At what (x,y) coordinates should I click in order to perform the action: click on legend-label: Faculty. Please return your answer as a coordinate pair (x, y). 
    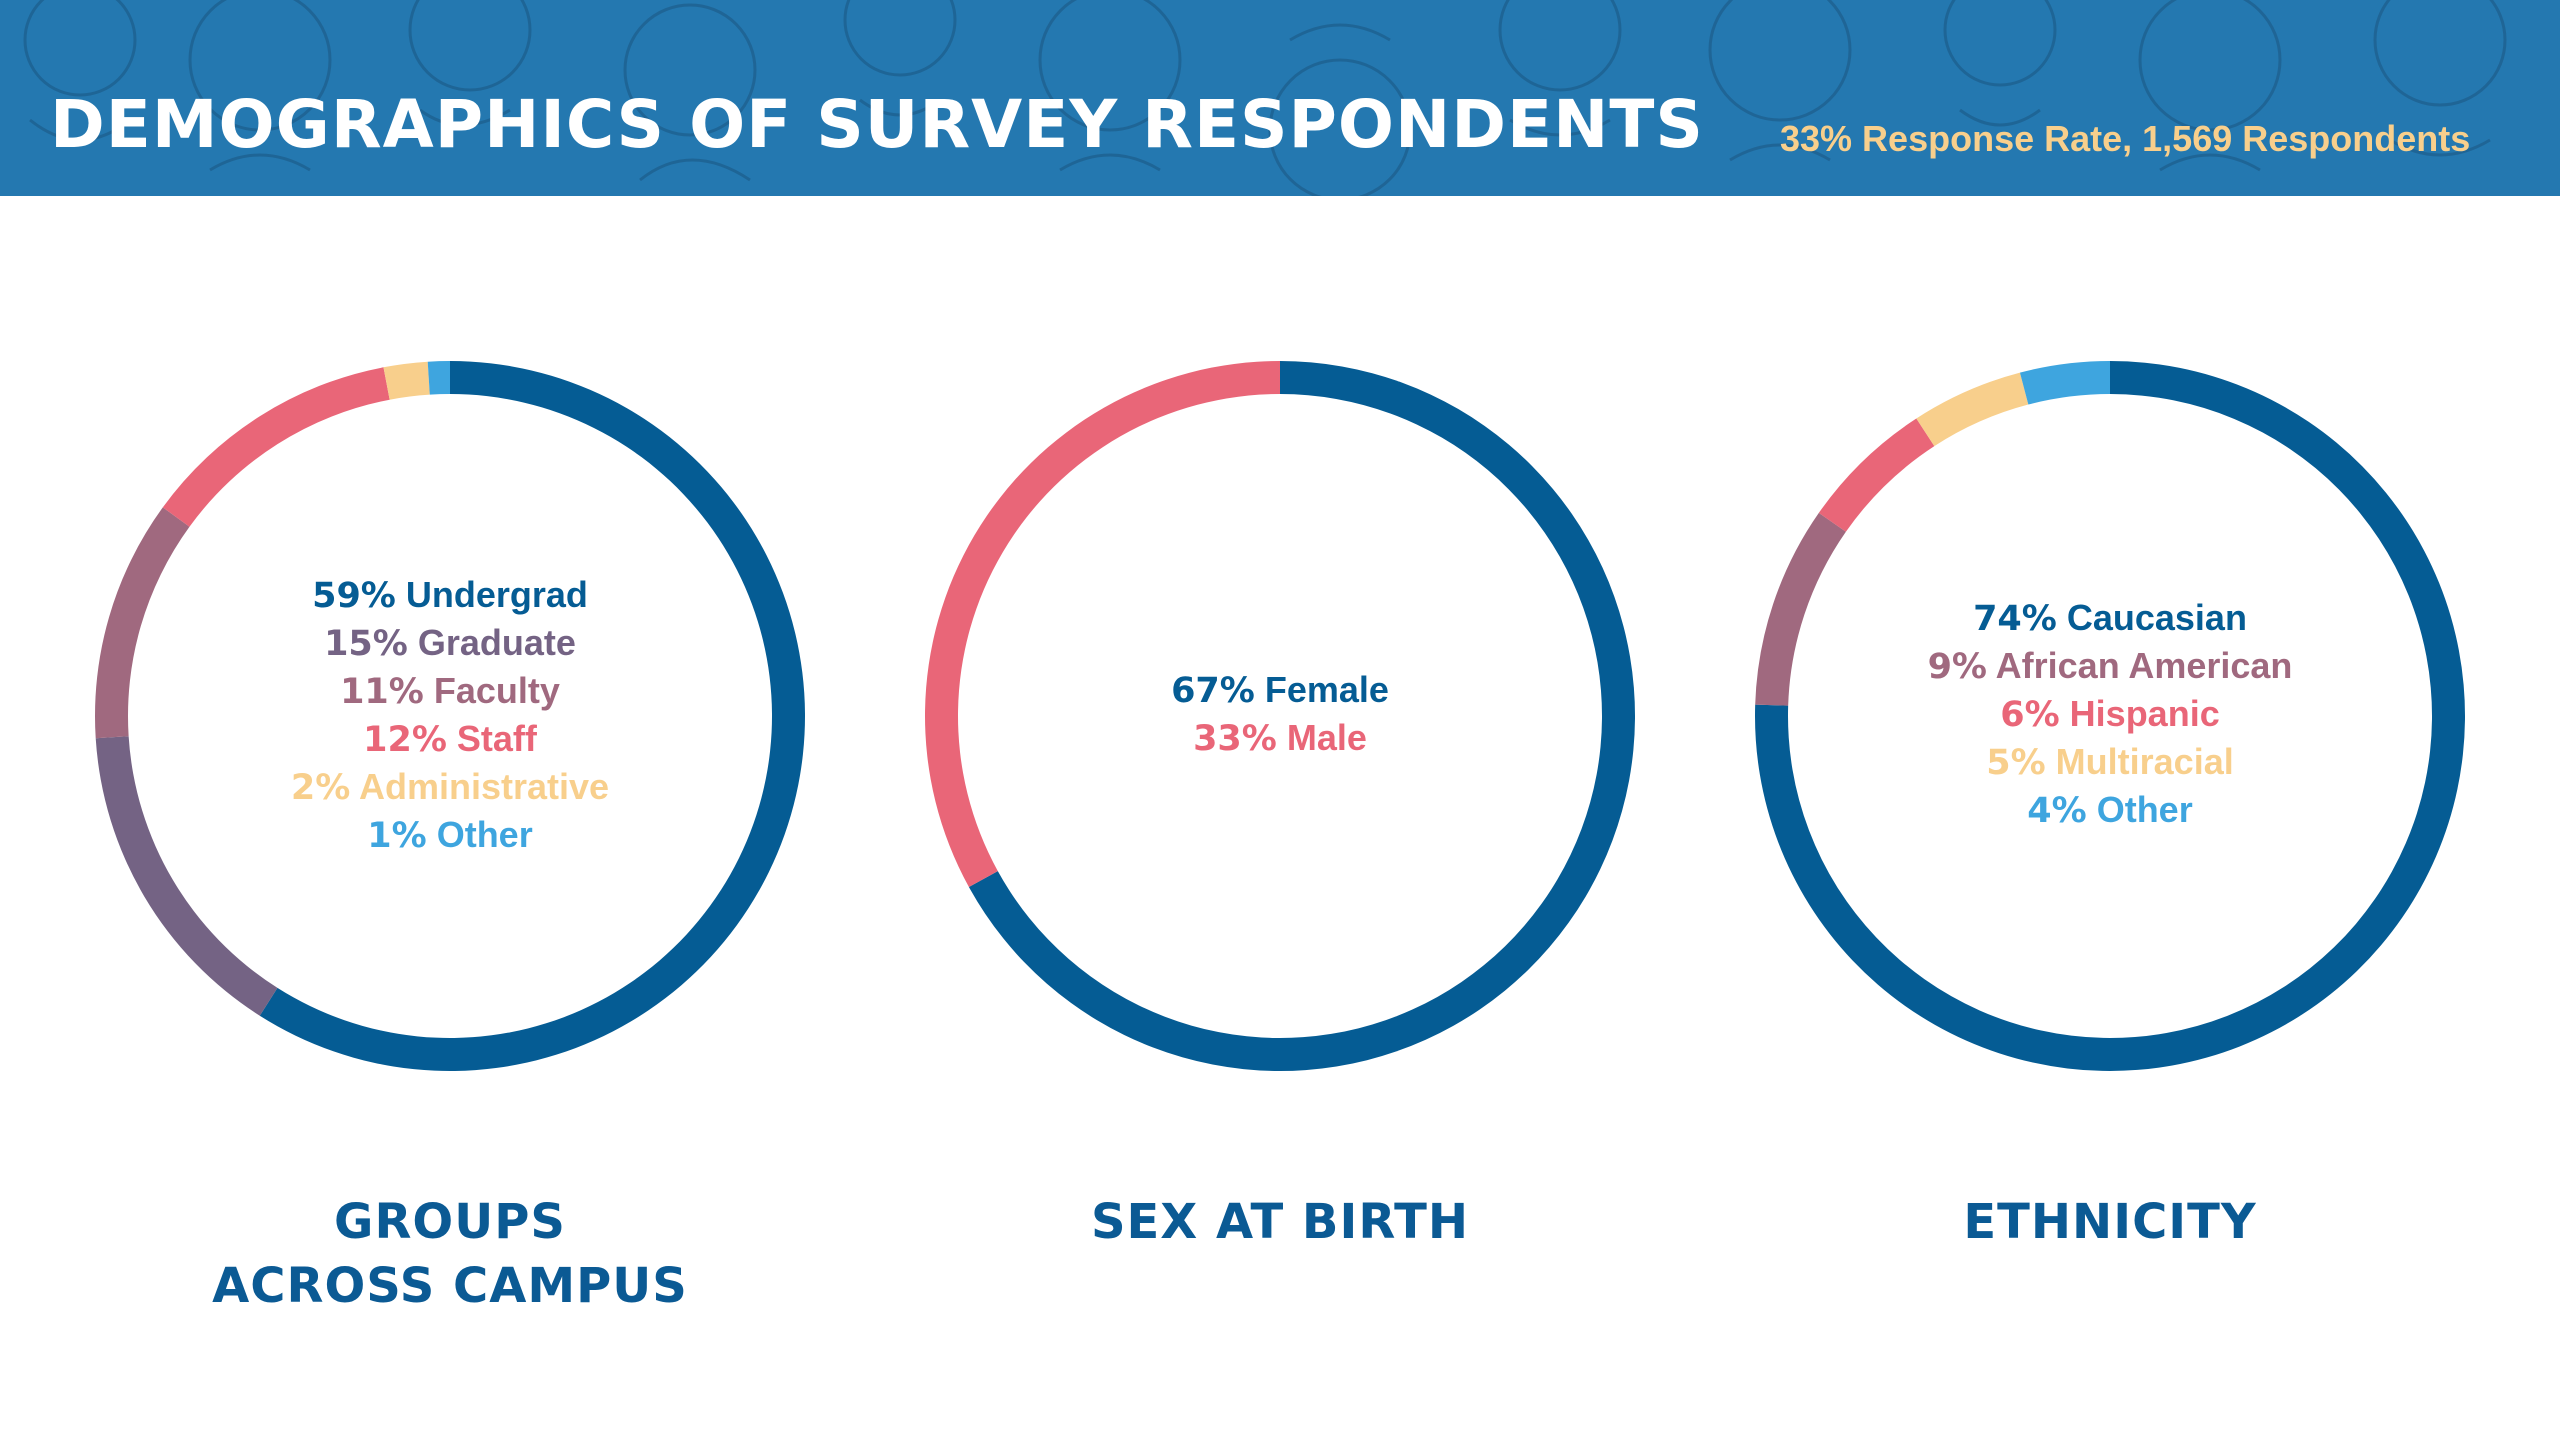
    Looking at the image, I should click on (491, 690).